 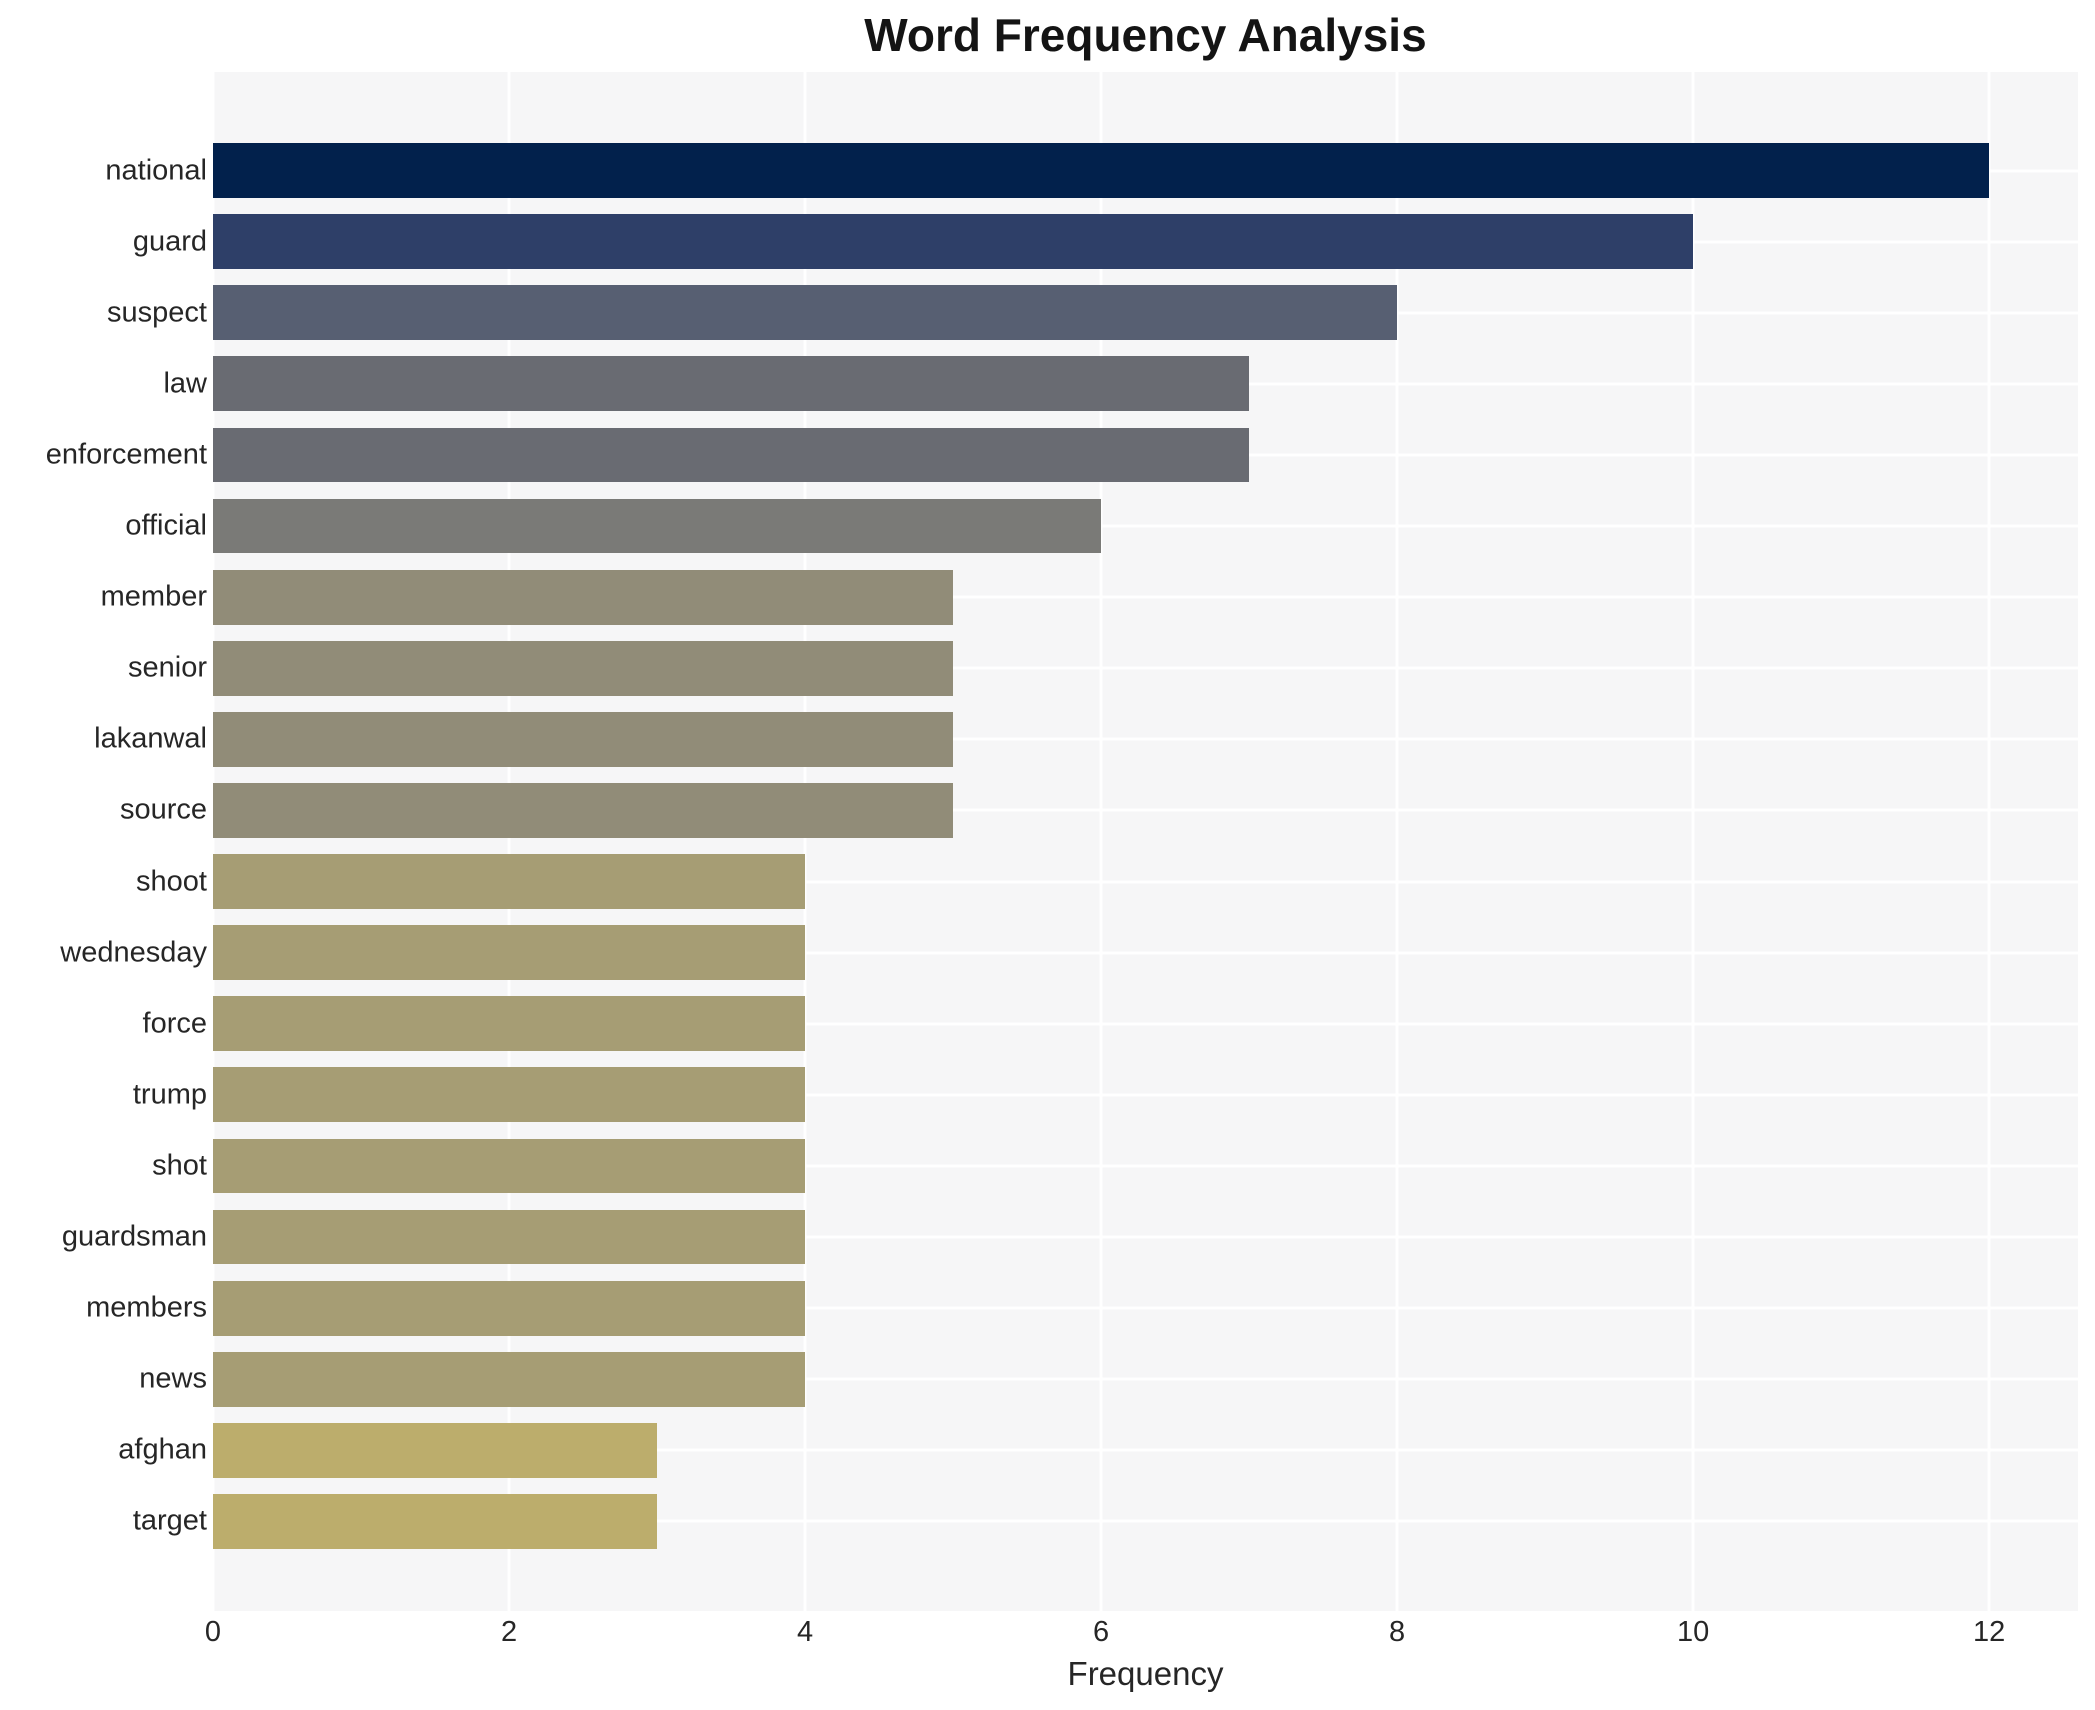 I want to click on bar-afghan, so click(x=435, y=1450).